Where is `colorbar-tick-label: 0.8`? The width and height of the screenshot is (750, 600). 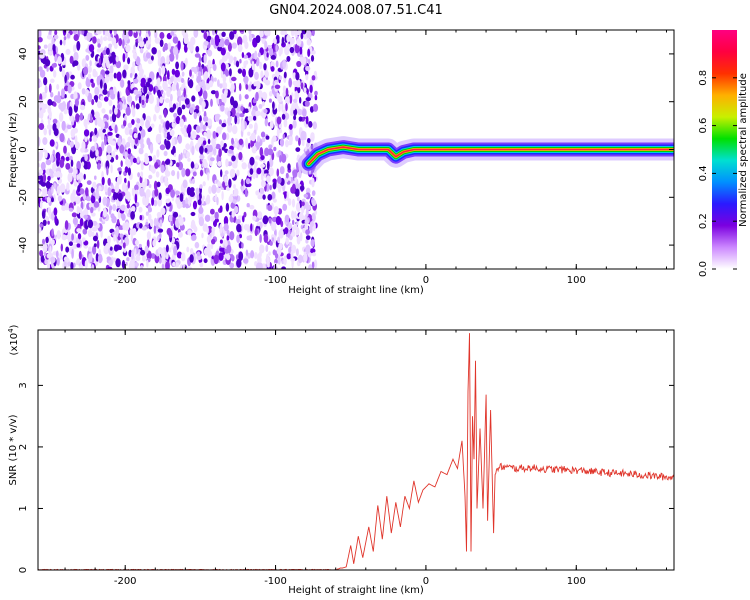
colorbar-tick-label: 0.8 is located at coordinates (703, 78).